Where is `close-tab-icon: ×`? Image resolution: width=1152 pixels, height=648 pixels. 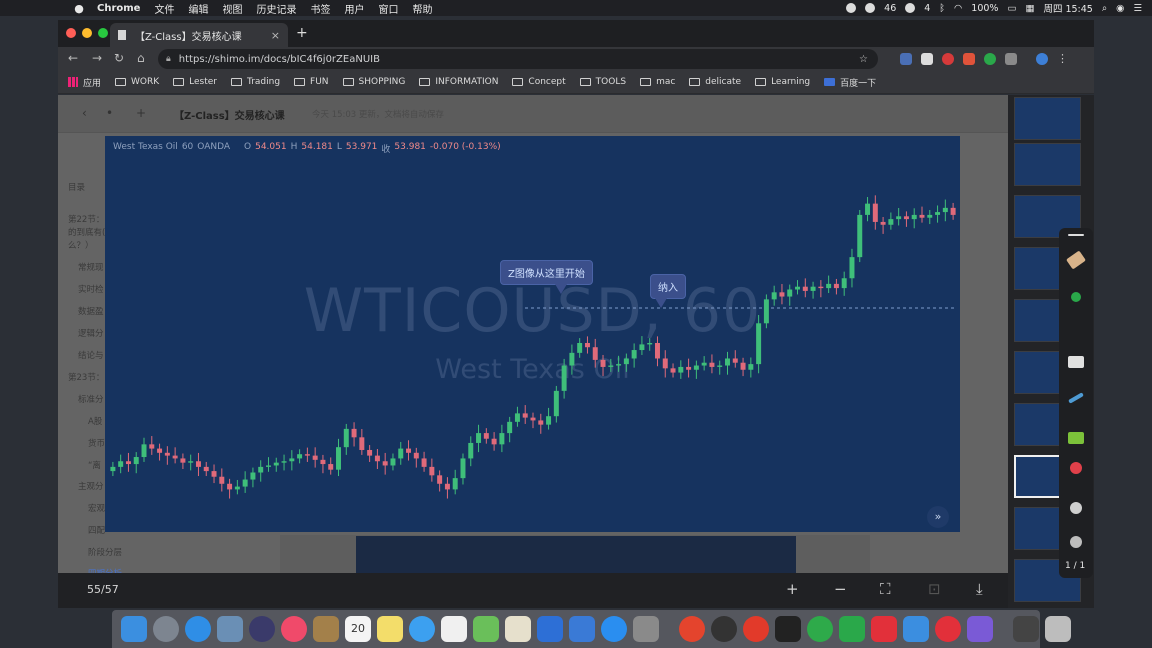
close-tab-icon: × is located at coordinates (275, 35).